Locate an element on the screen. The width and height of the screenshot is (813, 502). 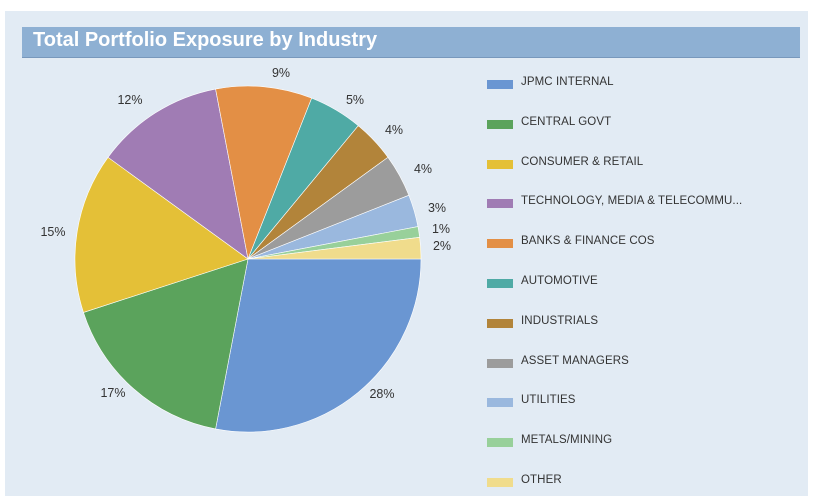
legend-item: JPMC INTERNAL is located at coordinates (646, 84).